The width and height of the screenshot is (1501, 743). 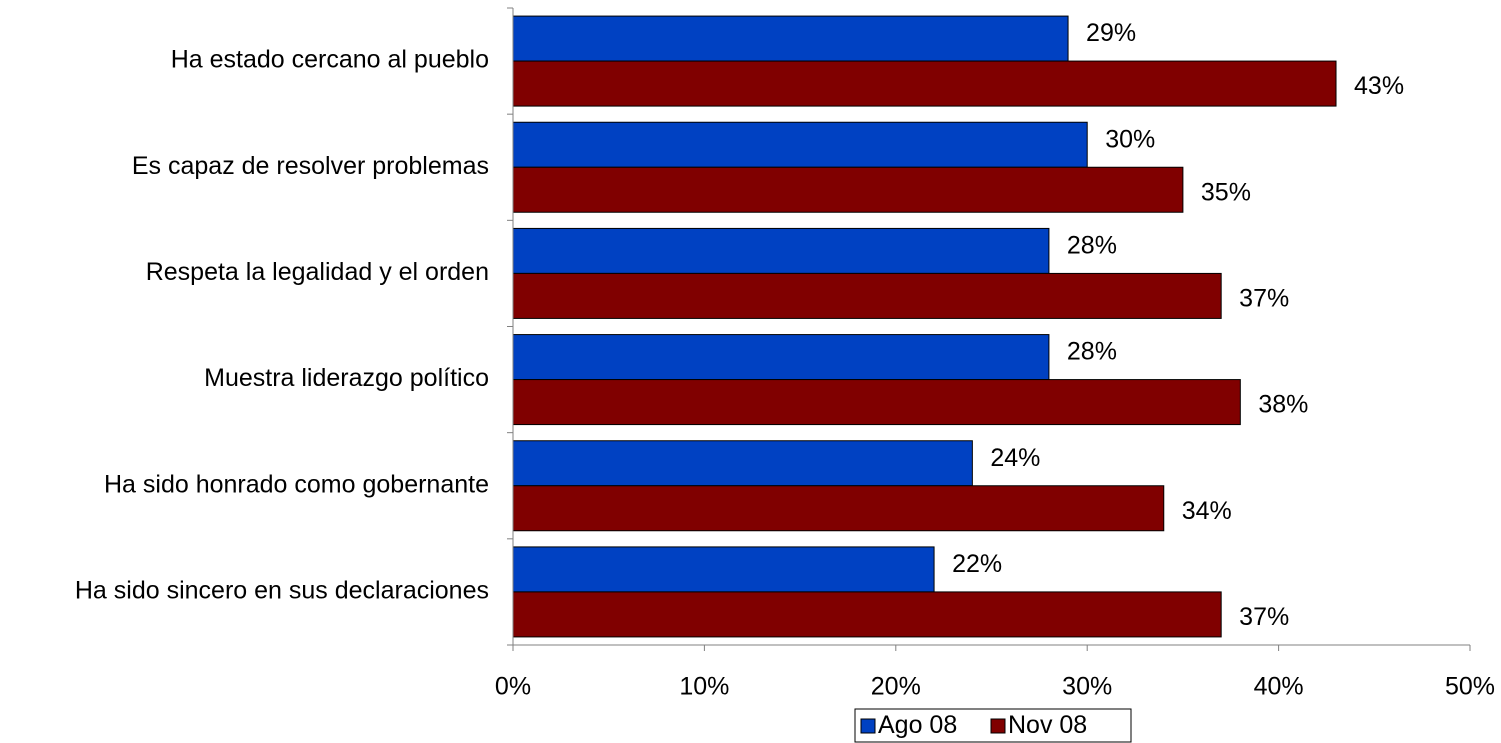 I want to click on category-label: Ha sido honrado como gobernante, so click(x=296, y=484).